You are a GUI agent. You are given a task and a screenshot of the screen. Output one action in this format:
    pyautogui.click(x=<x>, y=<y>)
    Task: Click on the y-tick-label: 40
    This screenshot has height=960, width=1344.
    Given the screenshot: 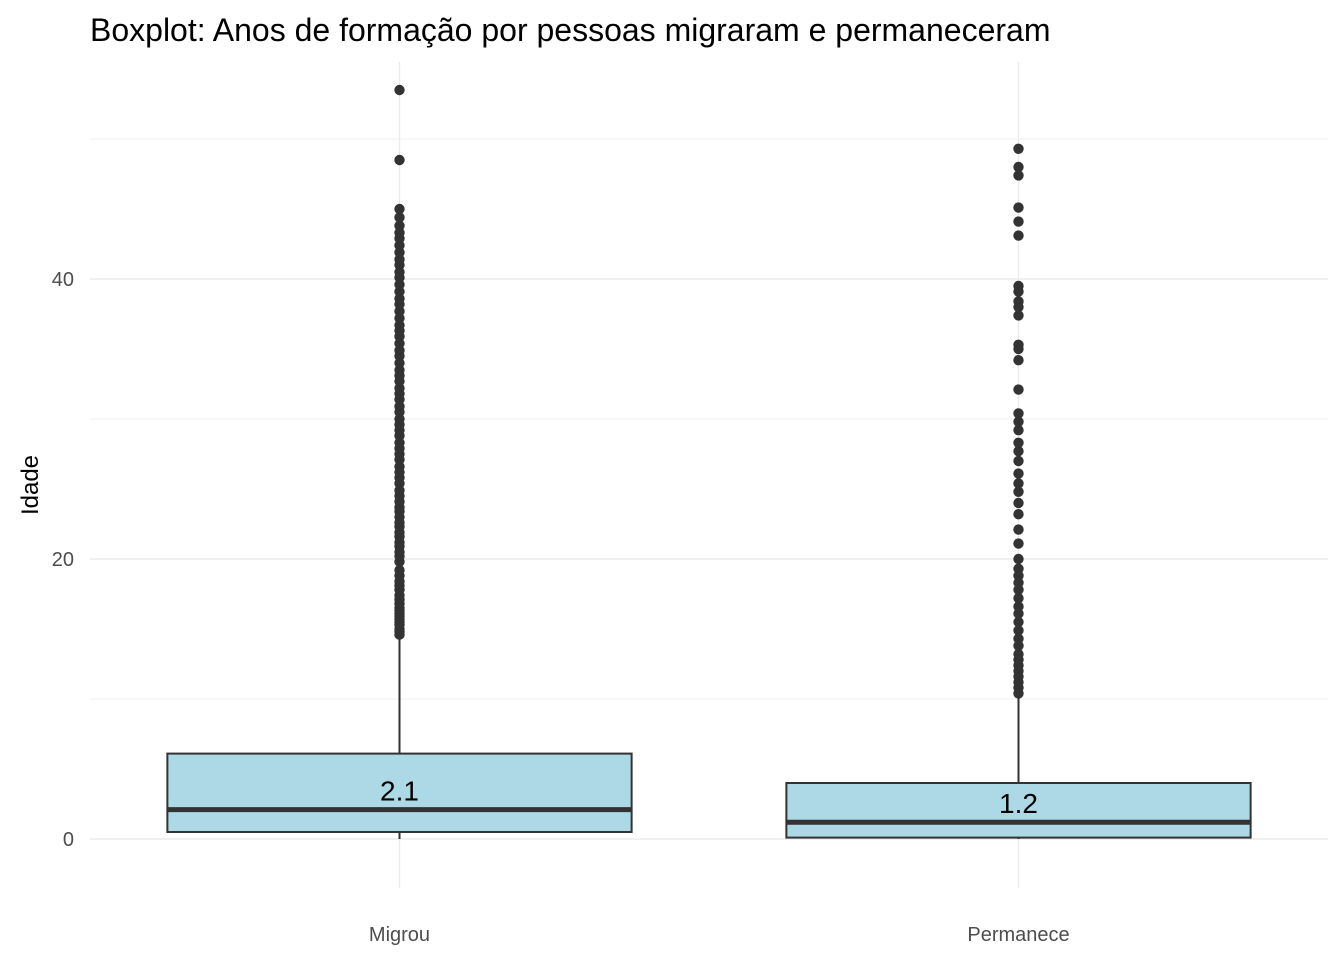 What is the action you would take?
    pyautogui.click(x=63, y=280)
    